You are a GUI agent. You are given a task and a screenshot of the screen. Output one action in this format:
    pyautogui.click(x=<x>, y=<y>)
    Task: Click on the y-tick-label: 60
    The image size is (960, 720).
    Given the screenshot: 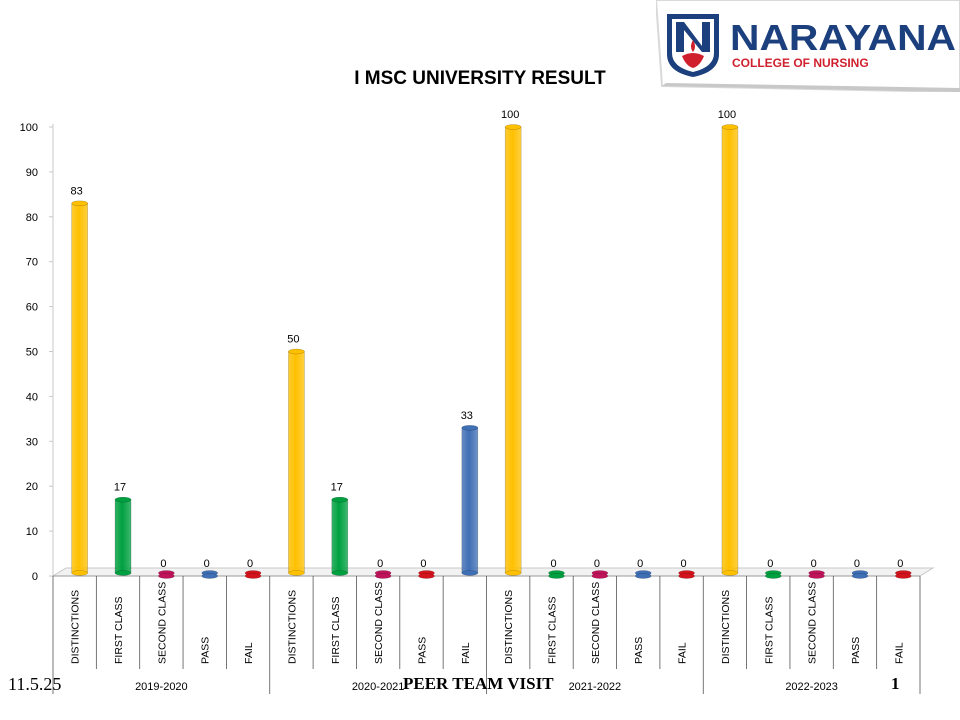 What is the action you would take?
    pyautogui.click(x=32, y=308)
    